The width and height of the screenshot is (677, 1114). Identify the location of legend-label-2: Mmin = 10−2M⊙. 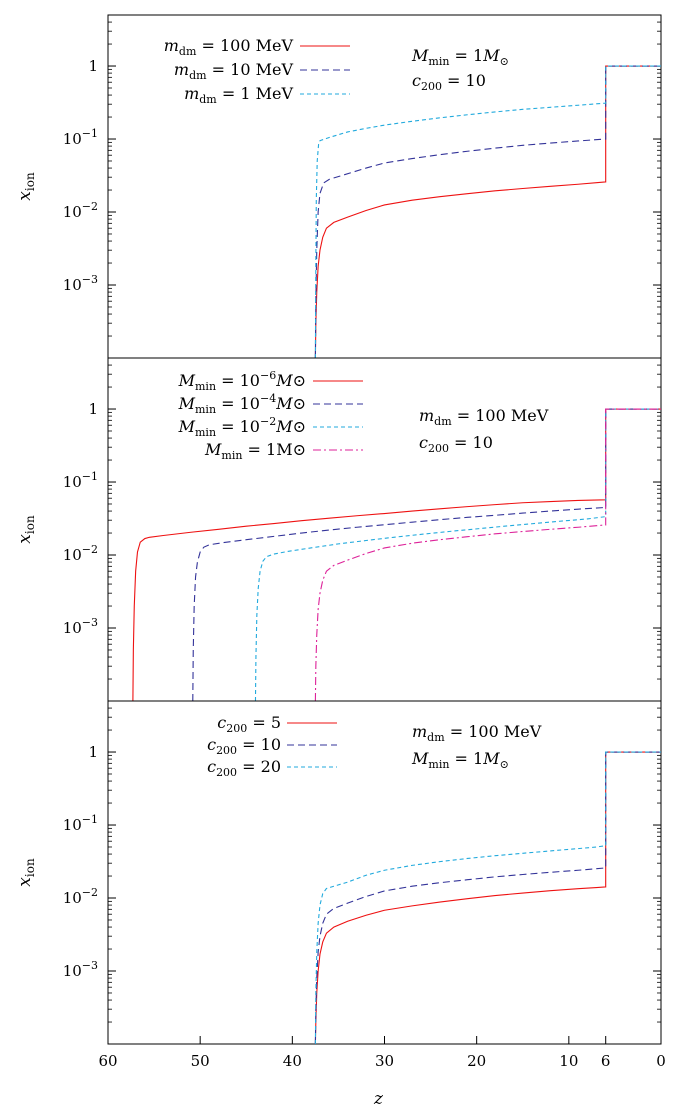
(242, 427).